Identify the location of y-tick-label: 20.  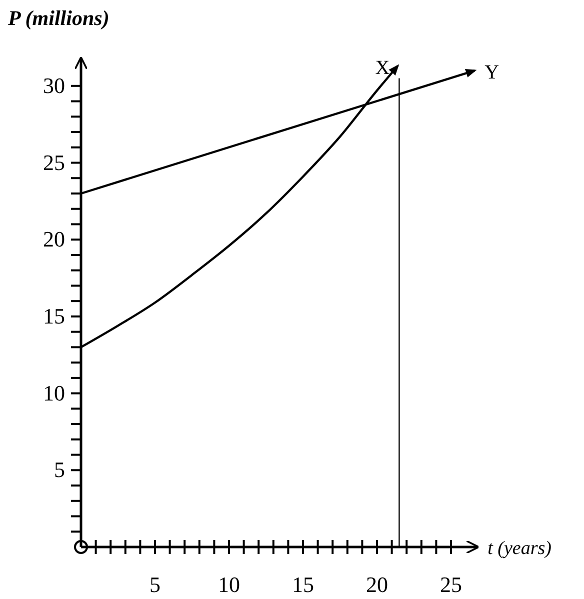
(54, 239).